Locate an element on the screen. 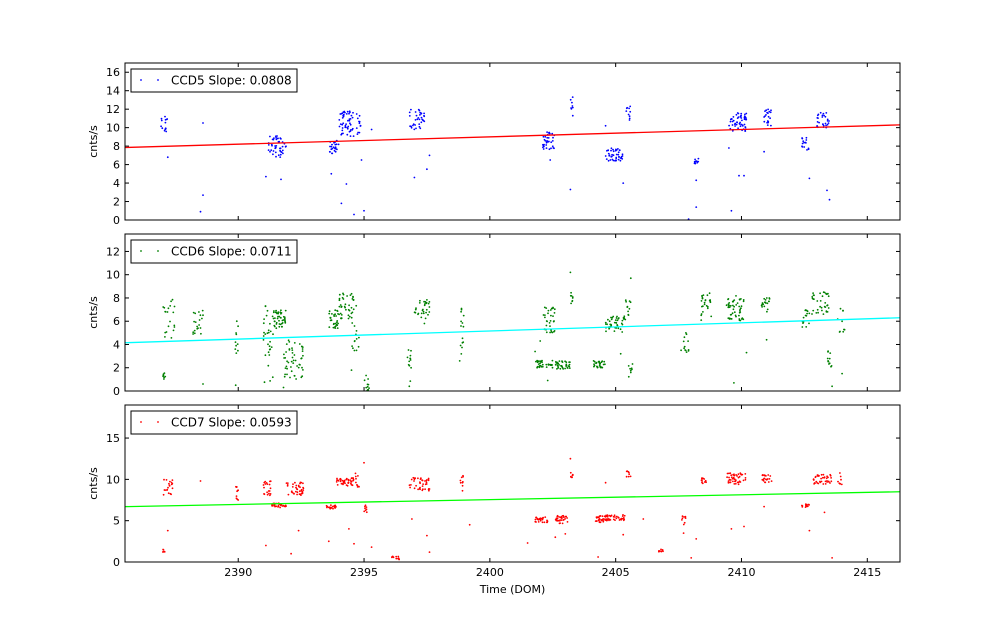  plot-area is located at coordinates (512, 509).